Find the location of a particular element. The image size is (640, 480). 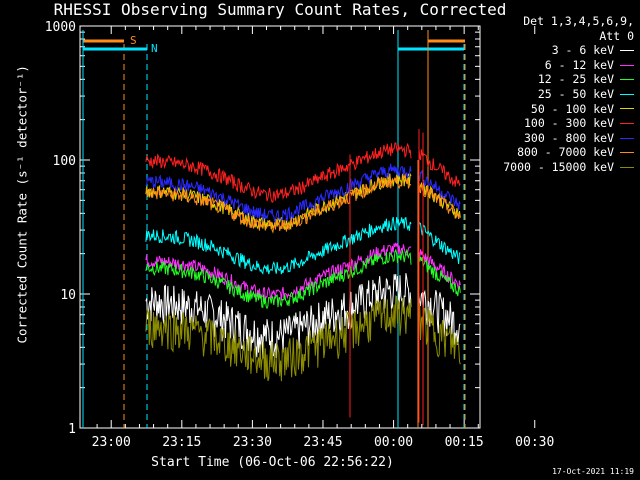

legend-entry: 6 - 12 keV is located at coordinates (568, 65).